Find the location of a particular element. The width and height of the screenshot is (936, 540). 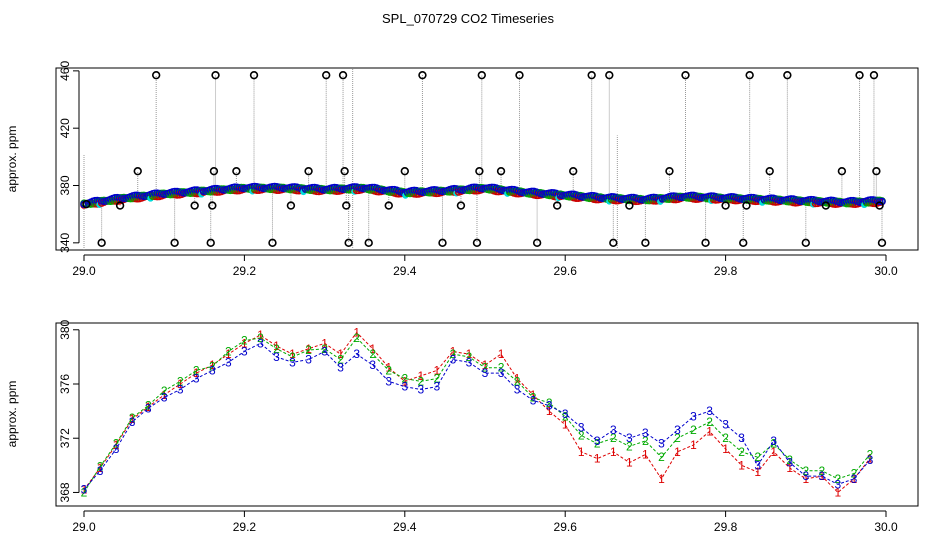

top-series-points is located at coordinates (483, 195).